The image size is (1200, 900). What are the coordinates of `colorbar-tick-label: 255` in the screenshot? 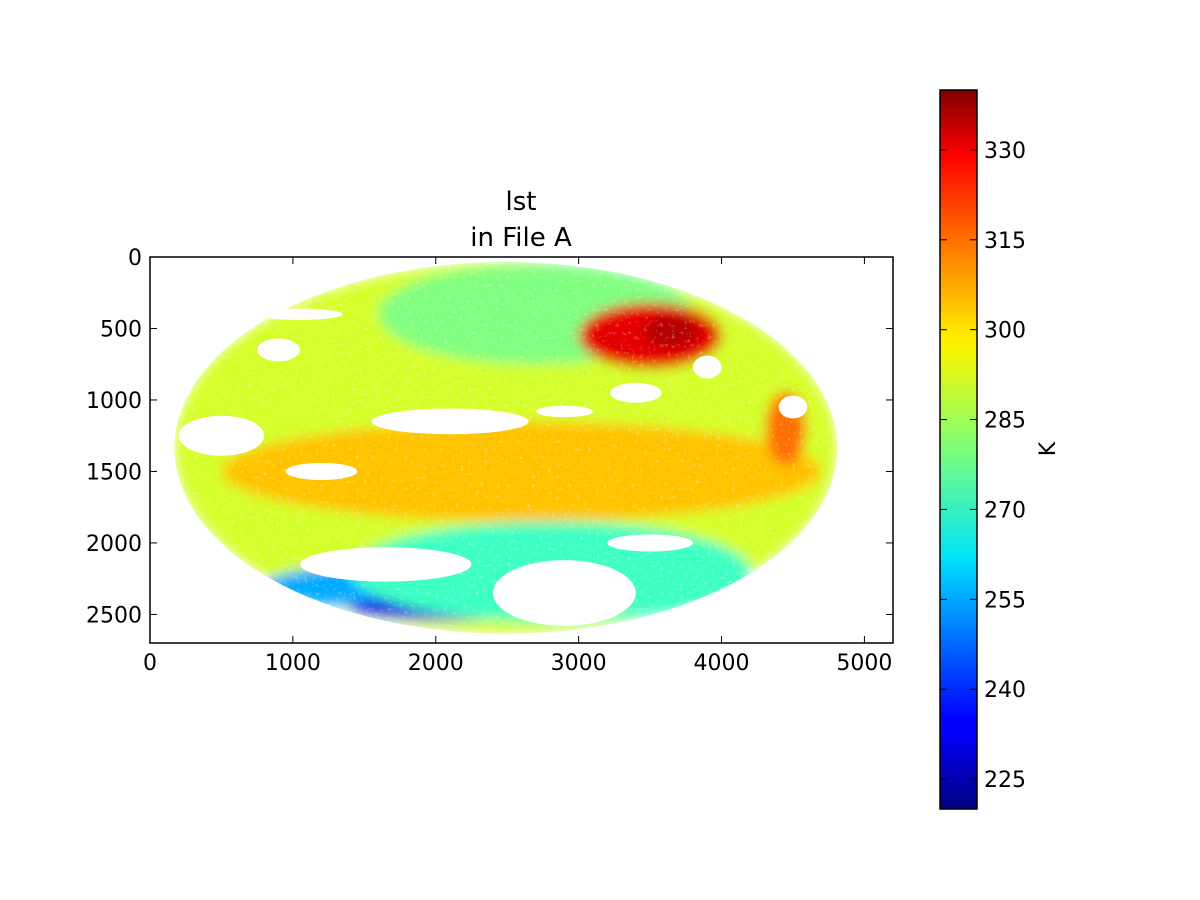 It's located at (1005, 600).